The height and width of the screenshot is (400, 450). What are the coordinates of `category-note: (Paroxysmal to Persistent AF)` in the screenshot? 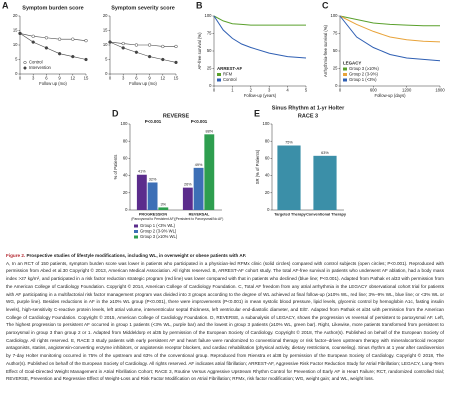 It's located at (153, 219).